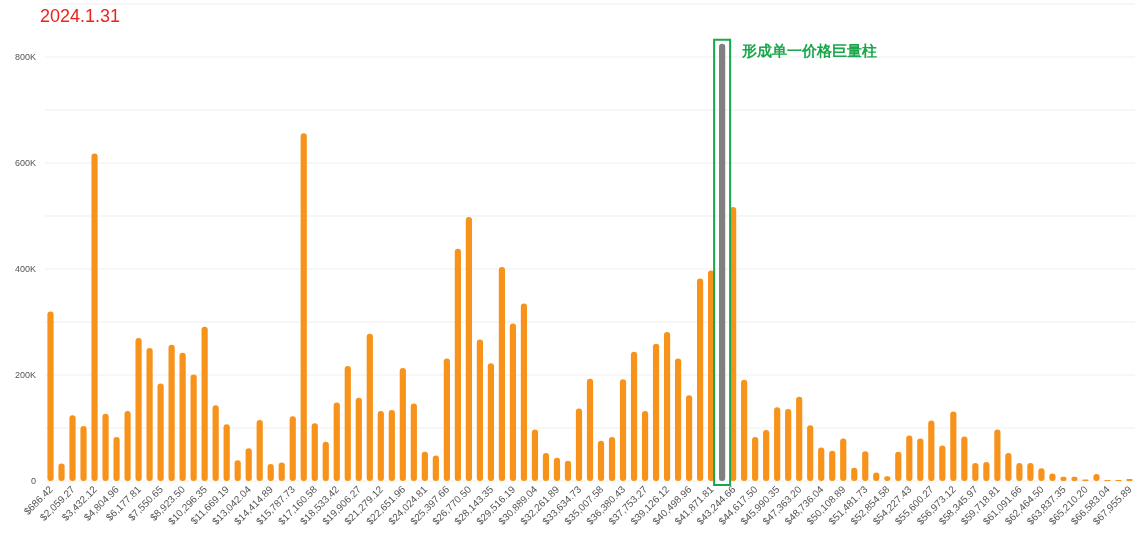 The image size is (1146, 545). I want to click on y-tick-label: 400K, so click(25, 269).